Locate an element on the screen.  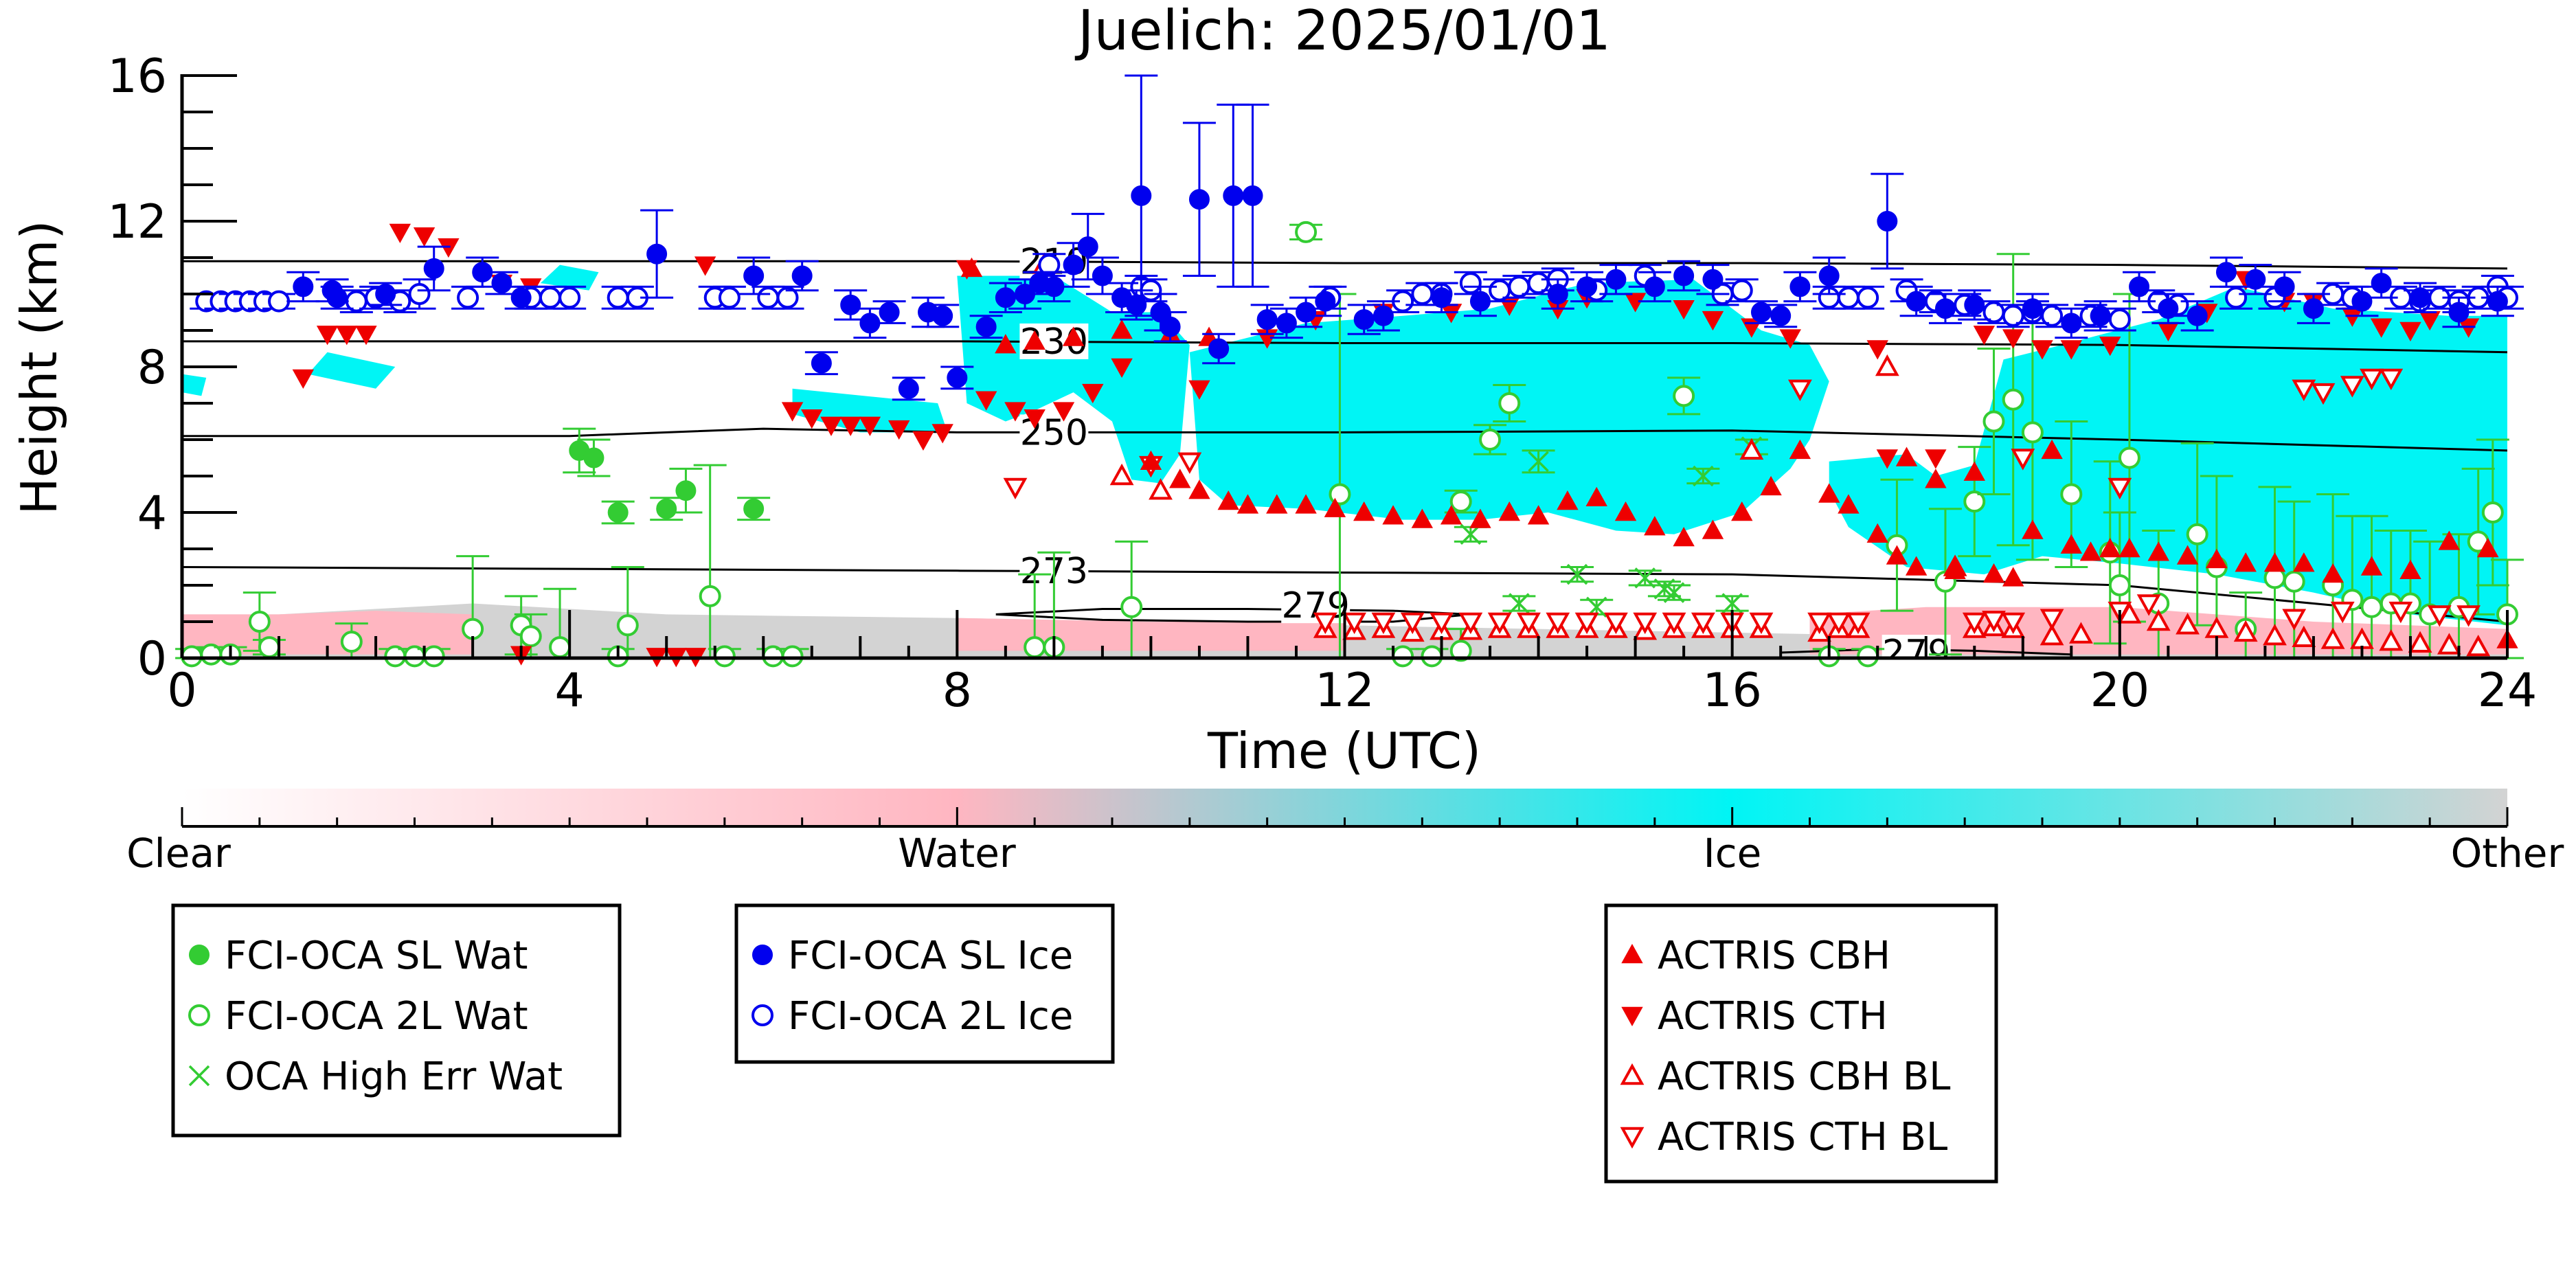
y-axis-label: Height (km) is located at coordinates (39, 368).